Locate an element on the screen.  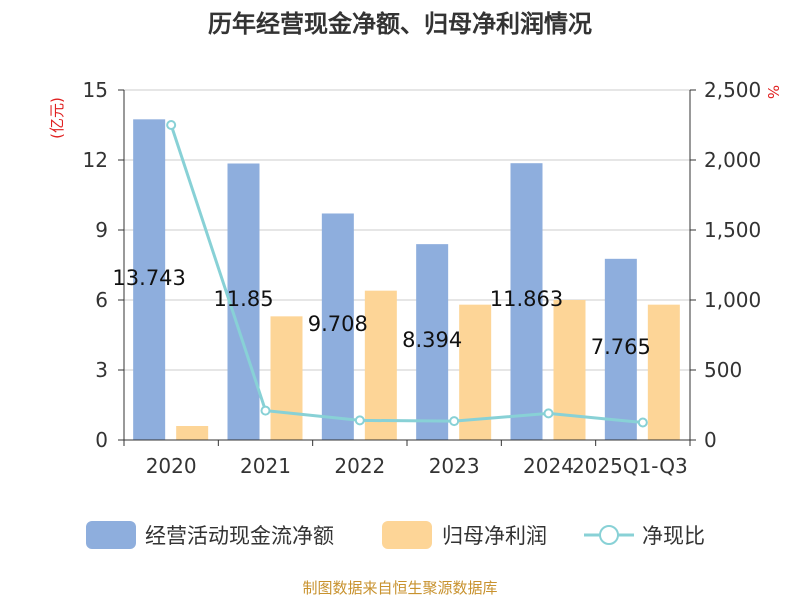
right-tick-label: 2,500 is located at coordinates (732, 90).